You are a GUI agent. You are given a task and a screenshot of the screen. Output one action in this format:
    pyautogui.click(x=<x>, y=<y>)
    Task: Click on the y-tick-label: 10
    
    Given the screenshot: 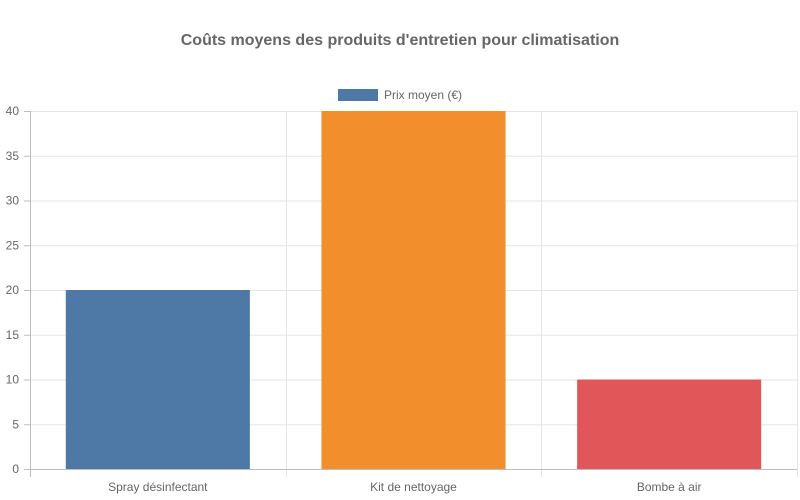 What is the action you would take?
    pyautogui.click(x=13, y=380)
    